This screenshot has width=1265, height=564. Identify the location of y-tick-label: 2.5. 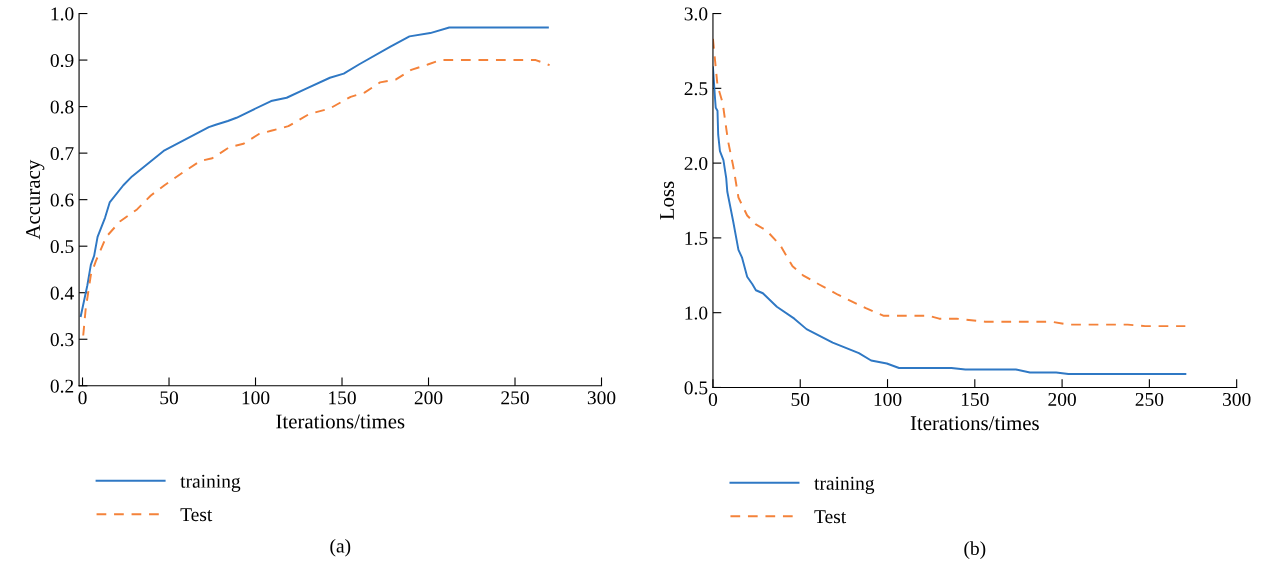
(696, 89).